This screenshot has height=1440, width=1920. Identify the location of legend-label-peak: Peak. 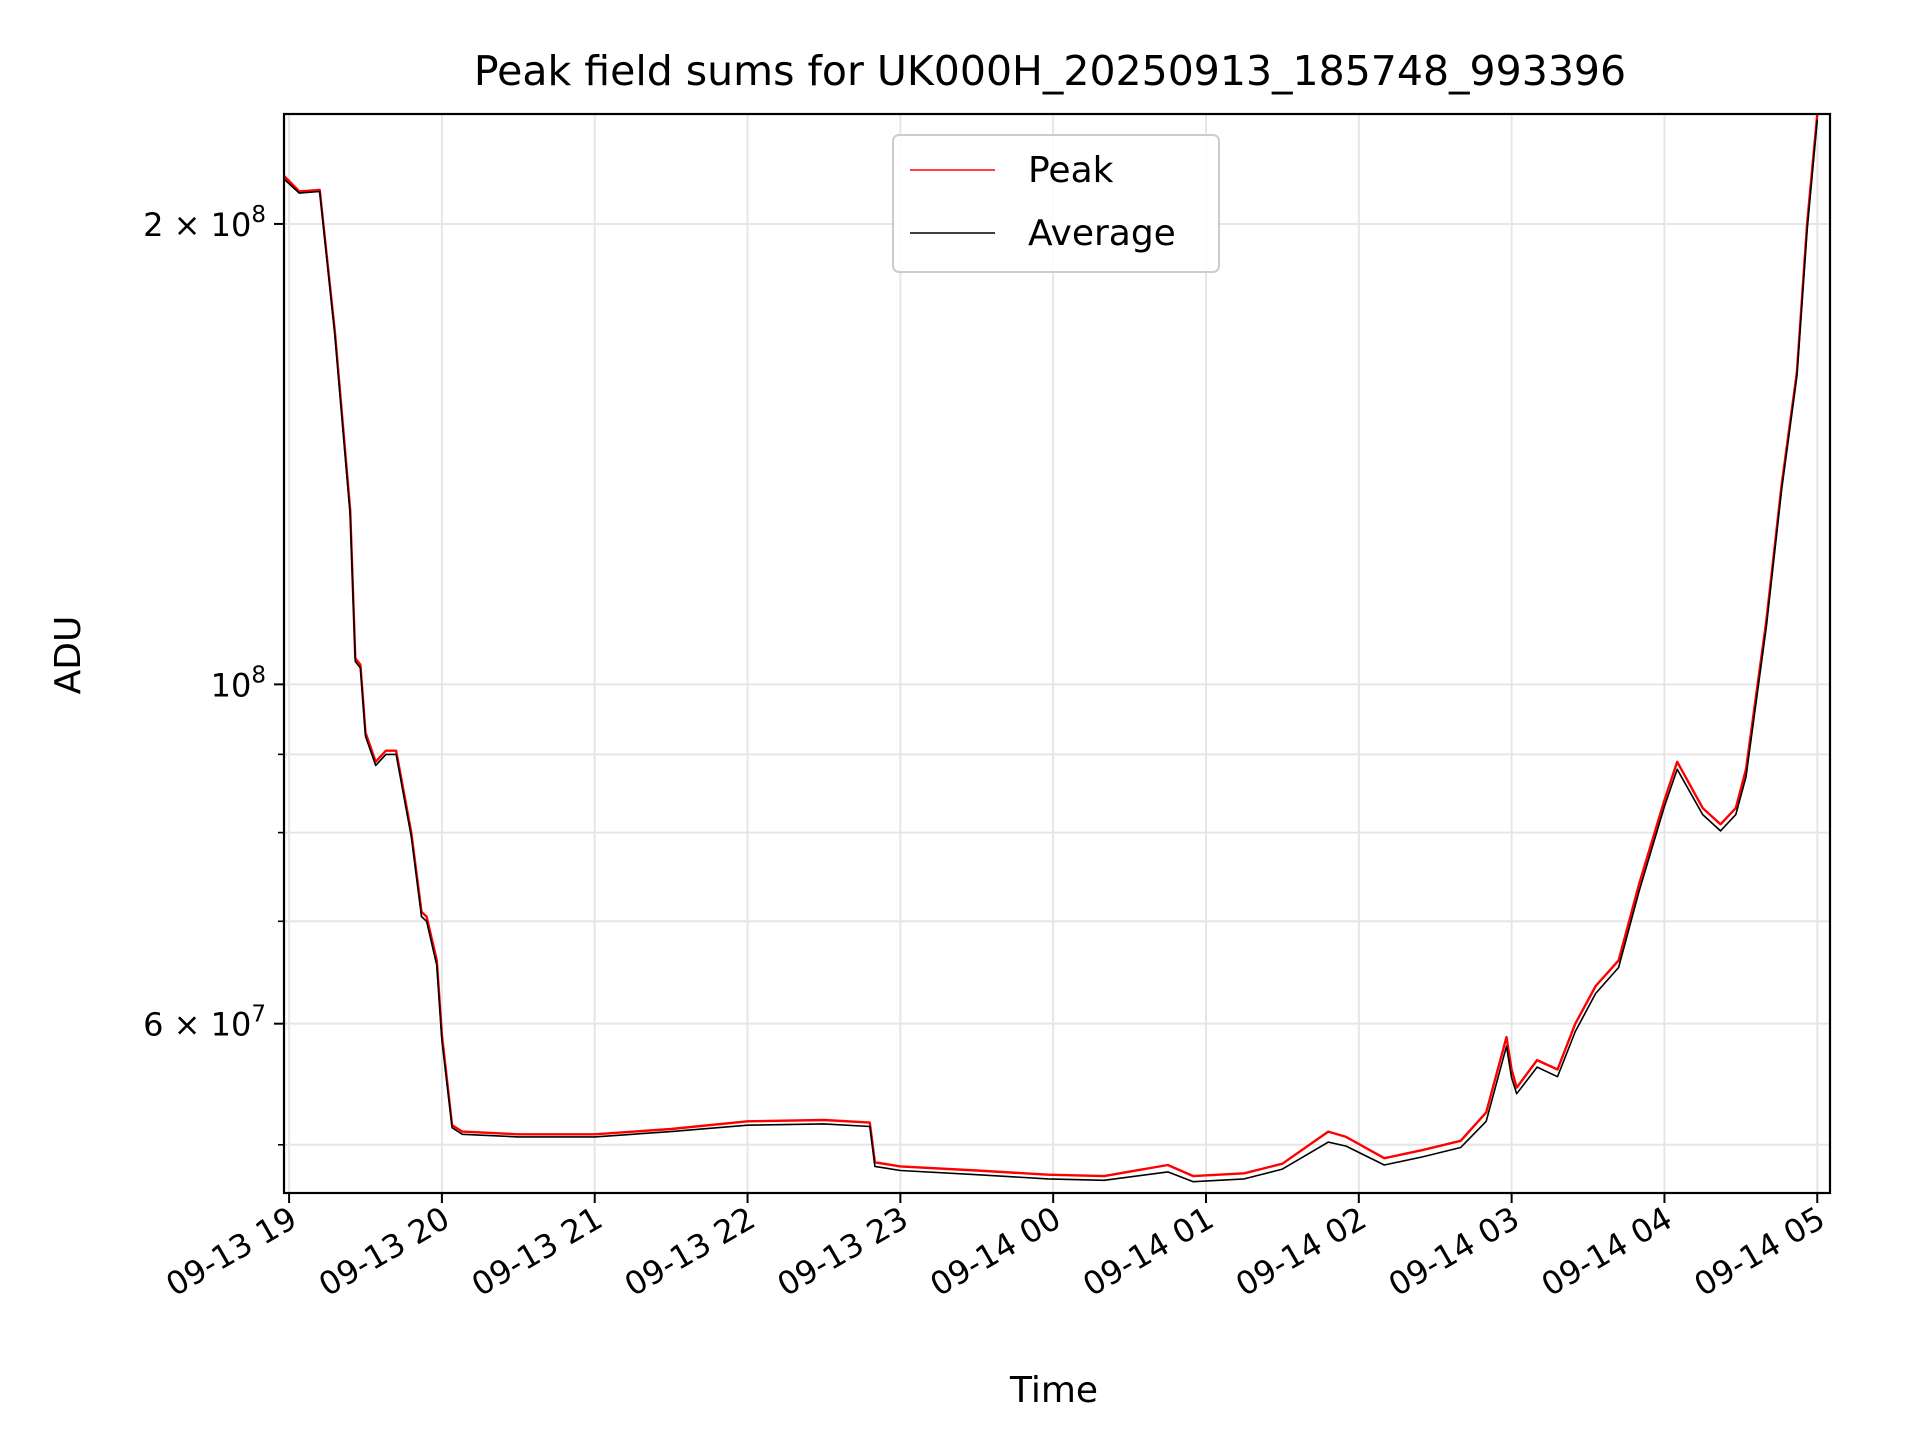
(1071, 170).